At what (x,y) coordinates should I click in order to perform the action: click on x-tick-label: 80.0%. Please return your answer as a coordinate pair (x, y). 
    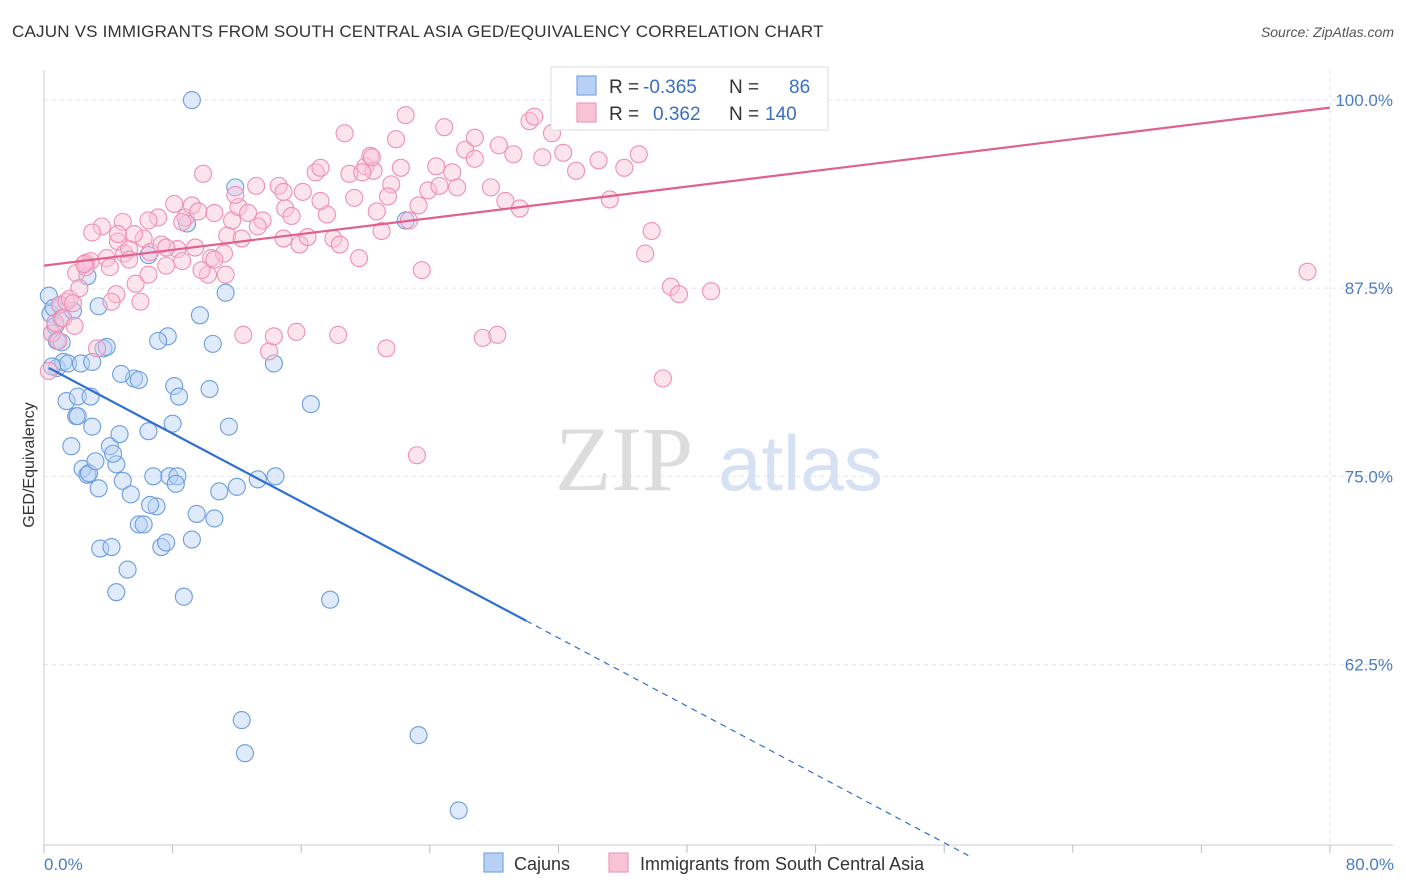
    Looking at the image, I should click on (1370, 864).